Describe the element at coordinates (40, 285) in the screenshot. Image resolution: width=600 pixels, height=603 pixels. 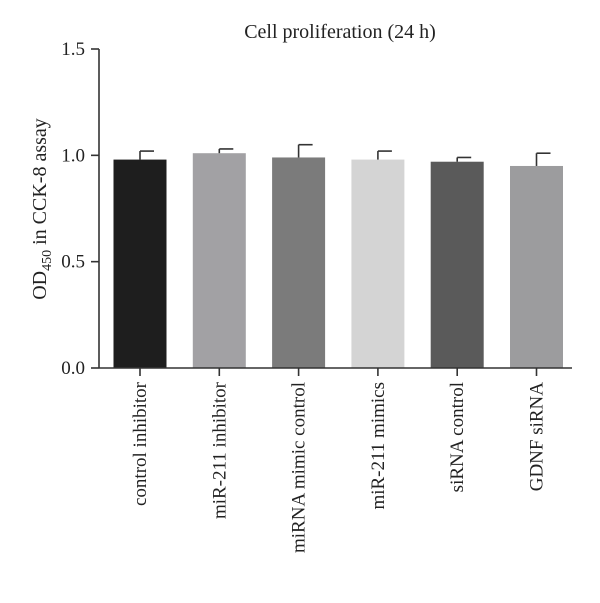
I see `y-axis-label-prefix: OD` at that location.